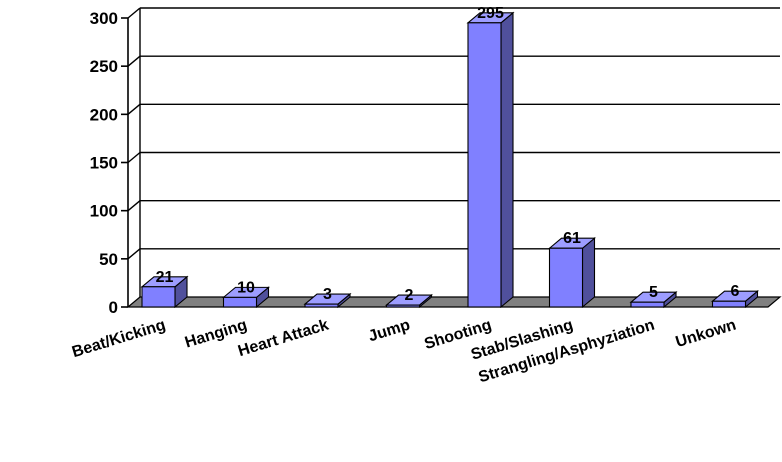  What do you see at coordinates (104, 18) in the screenshot?
I see `y-tick-label: 300` at bounding box center [104, 18].